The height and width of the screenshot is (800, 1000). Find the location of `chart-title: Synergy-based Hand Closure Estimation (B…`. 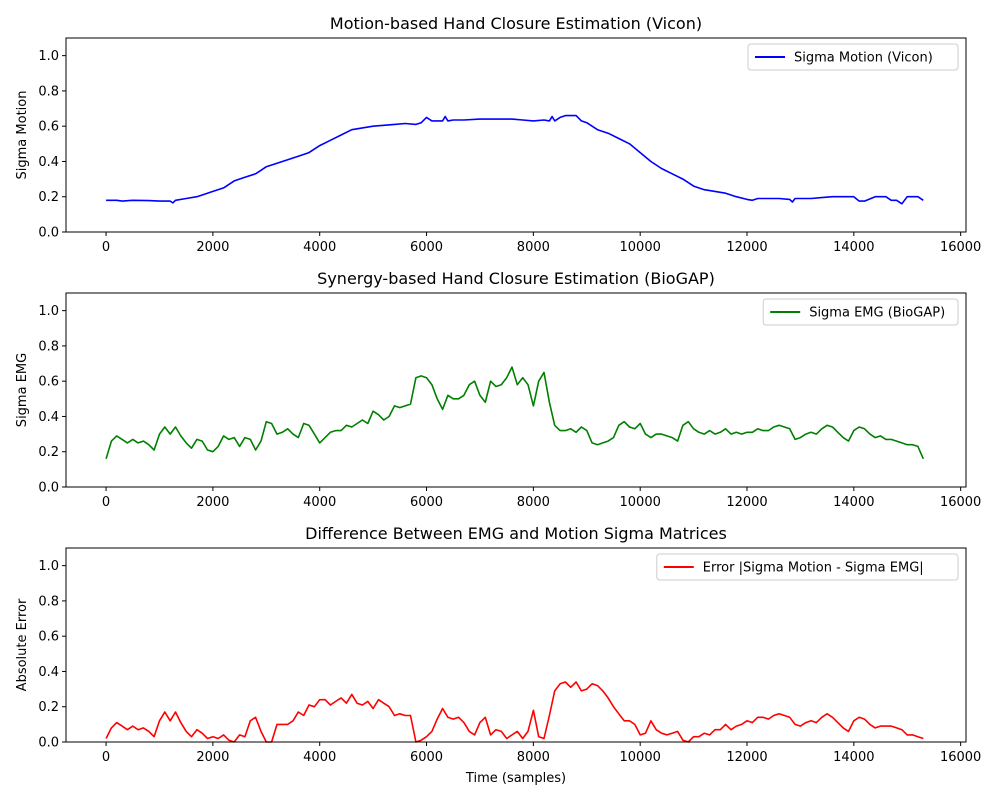

chart-title: Synergy-based Hand Closure Estimation (B… is located at coordinates (516, 278).